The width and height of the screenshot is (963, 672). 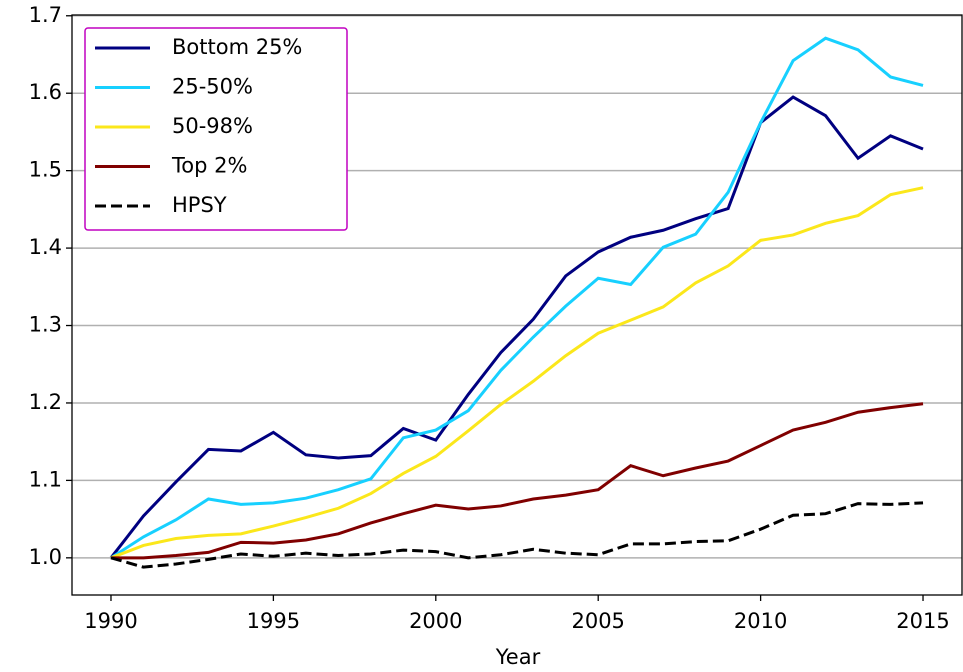 What do you see at coordinates (45, 479) in the screenshot?
I see `y-tick-label: 1.1` at bounding box center [45, 479].